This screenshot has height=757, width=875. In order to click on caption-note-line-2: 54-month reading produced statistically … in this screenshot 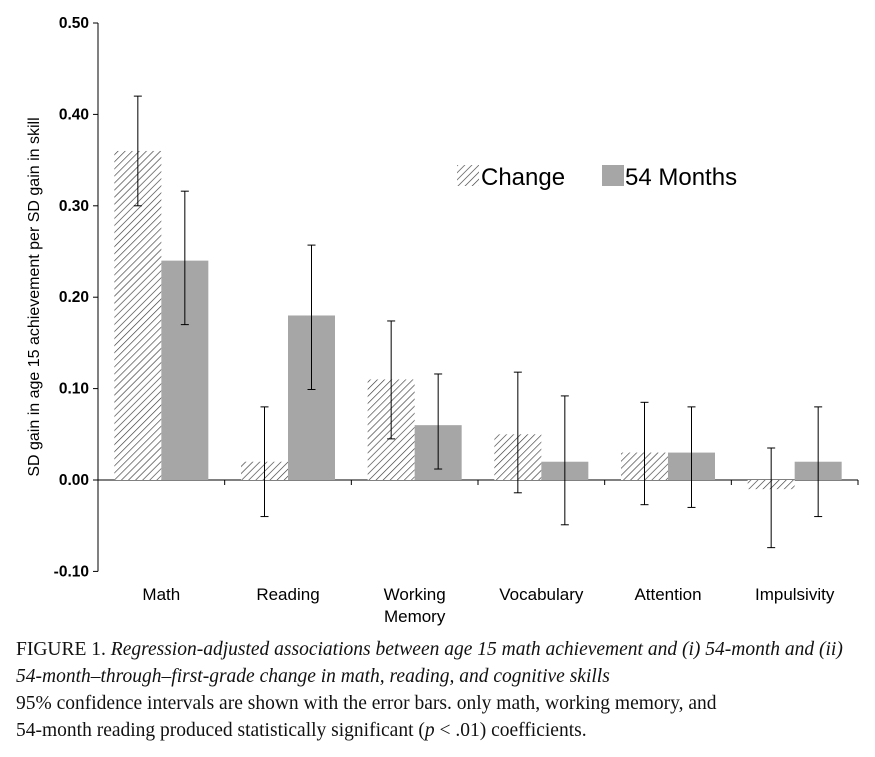, I will do `click(441, 730)`.